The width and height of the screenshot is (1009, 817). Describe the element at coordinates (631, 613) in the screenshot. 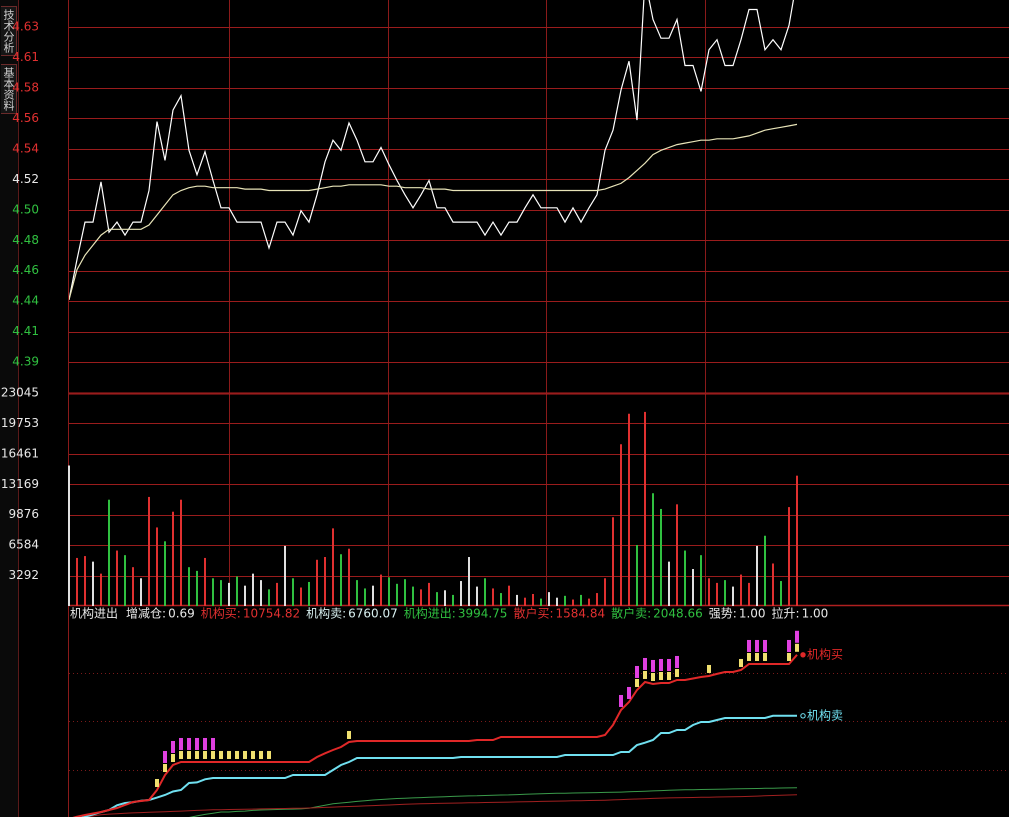

I see `indicator-readout: 散户卖:` at that location.